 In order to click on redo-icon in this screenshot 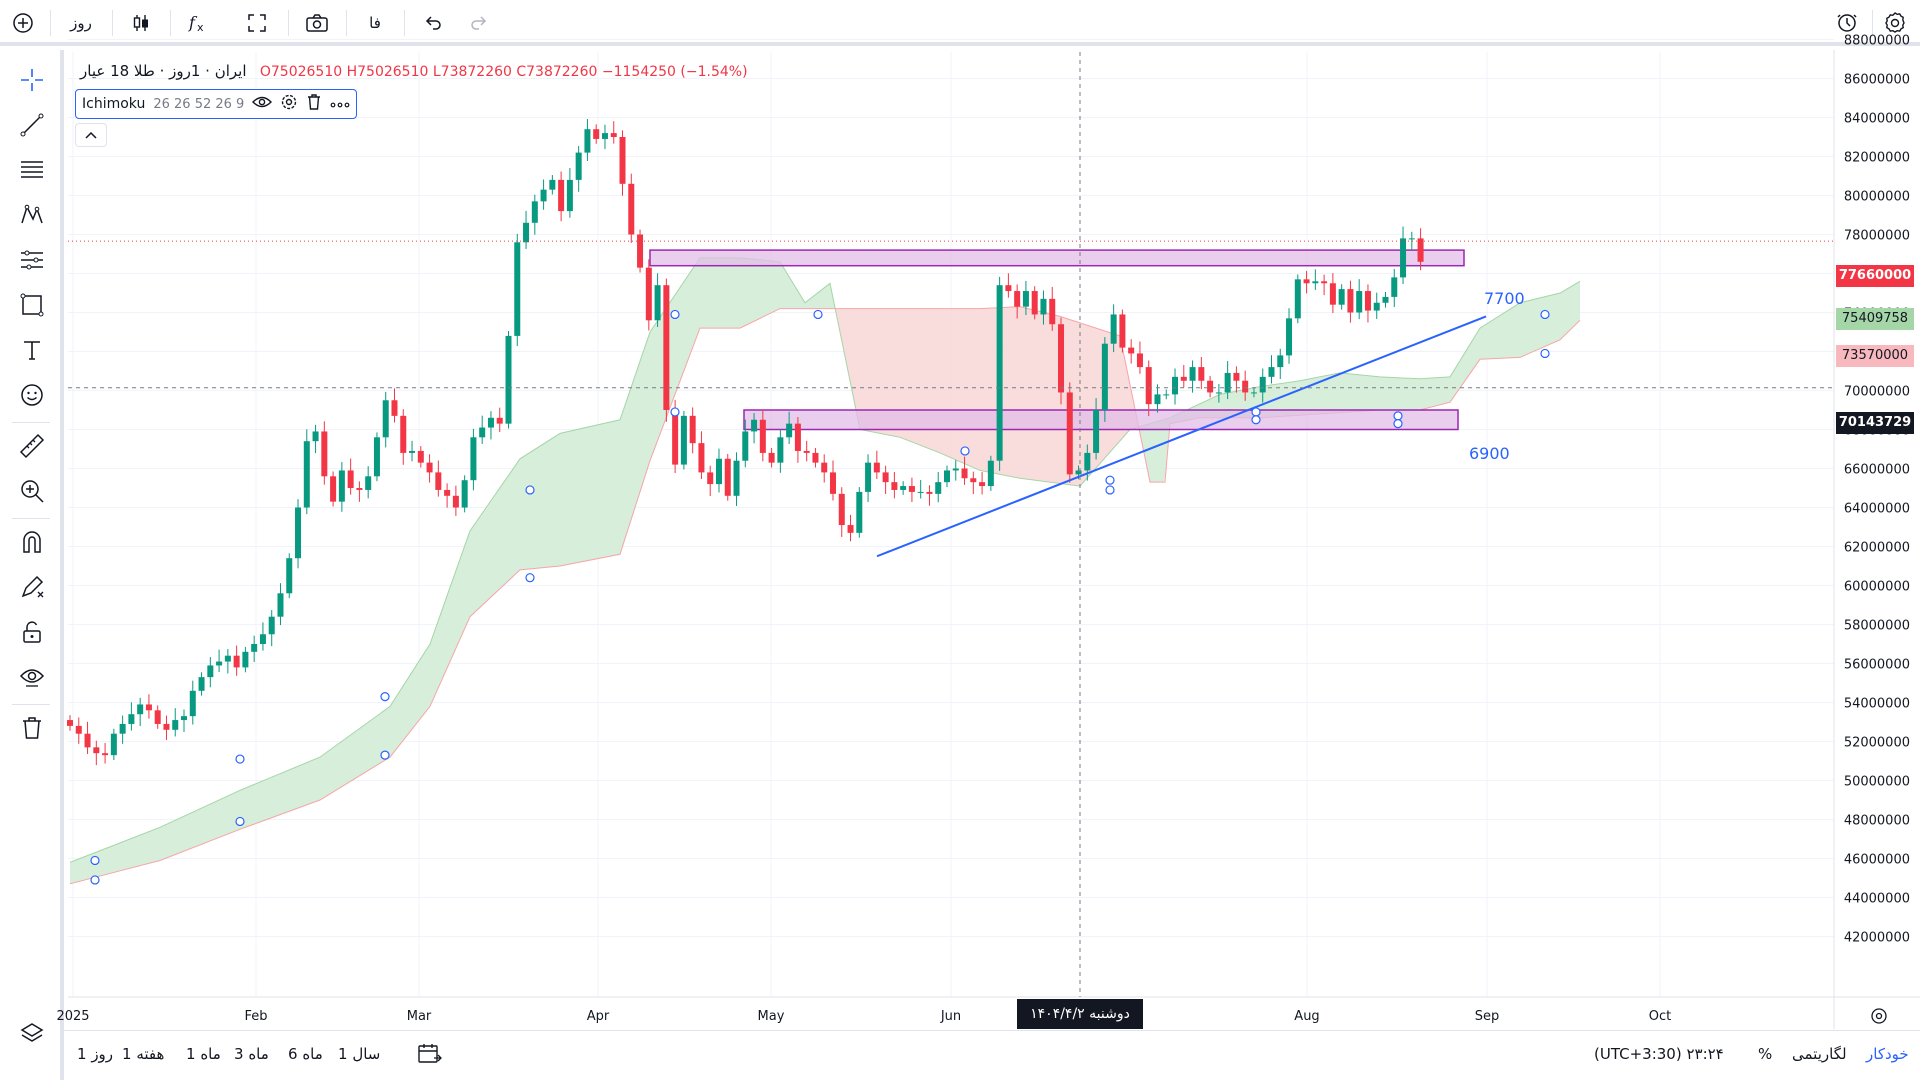, I will do `click(479, 23)`.